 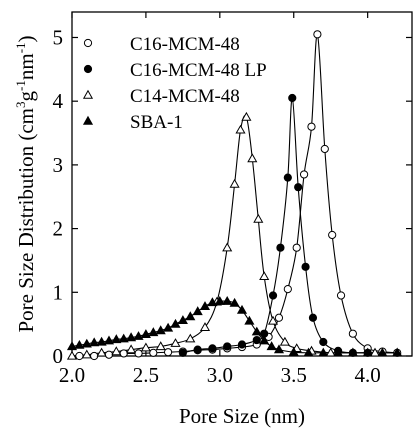 I want to click on y-tick-label: 0, so click(x=58, y=356).